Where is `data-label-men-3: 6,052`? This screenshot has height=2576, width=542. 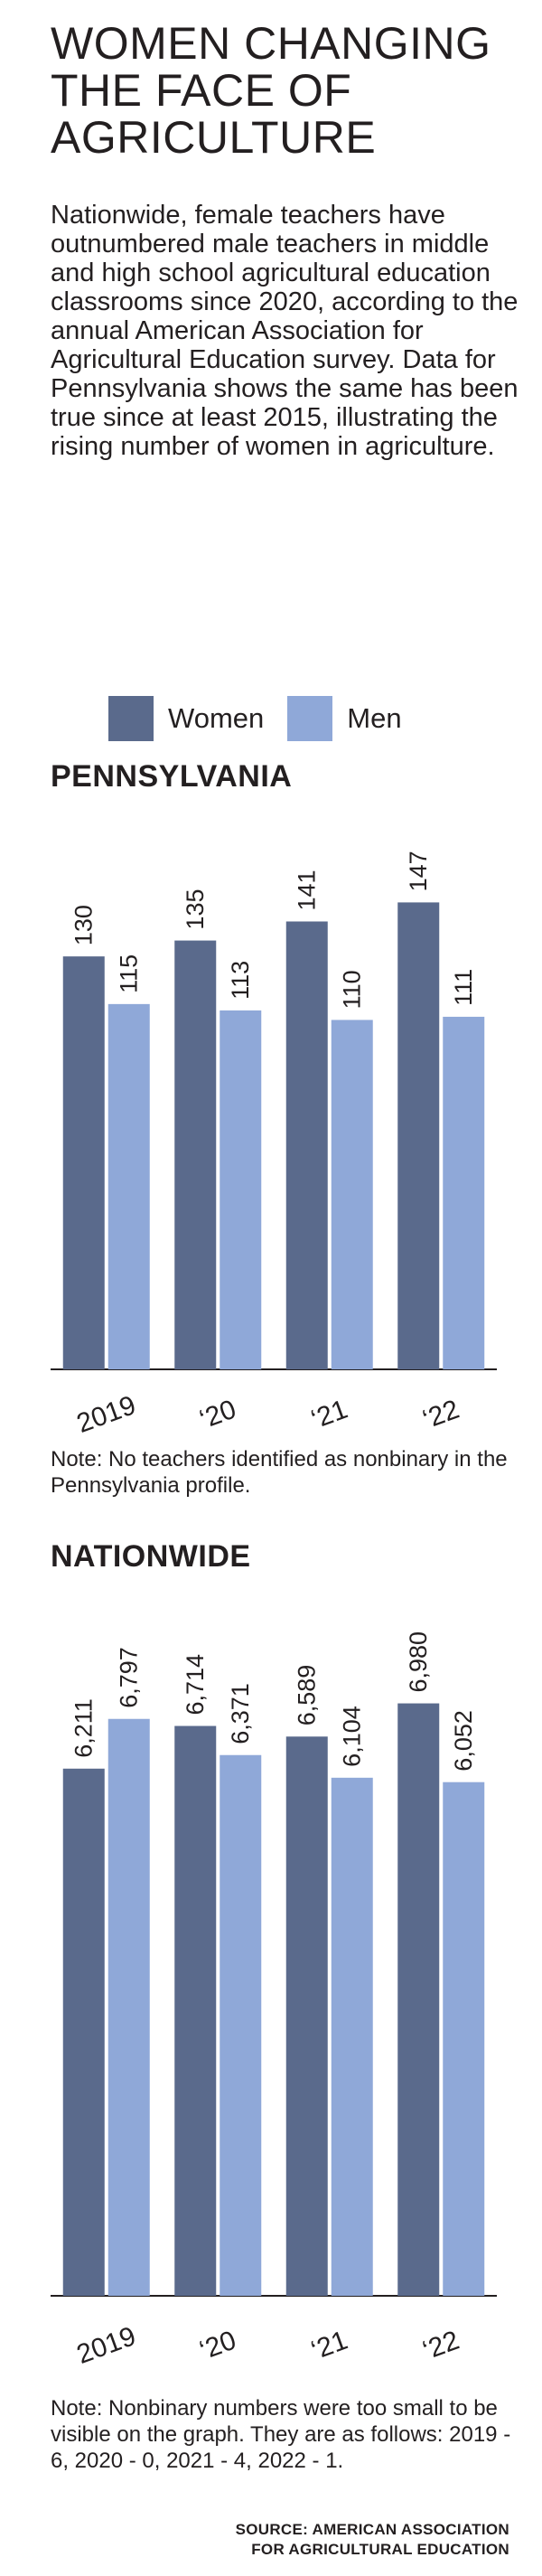 data-label-men-3: 6,052 is located at coordinates (463, 1741).